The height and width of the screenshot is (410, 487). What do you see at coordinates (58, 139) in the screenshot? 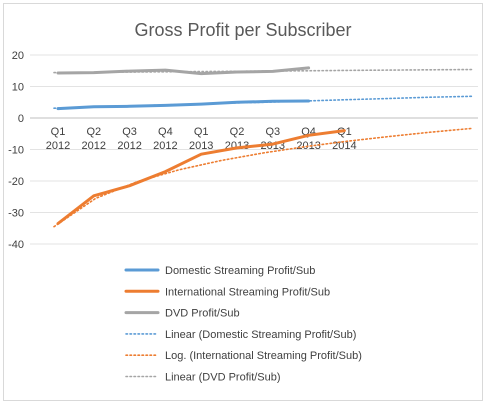
I see `x-tick-label: Q1 2012` at bounding box center [58, 139].